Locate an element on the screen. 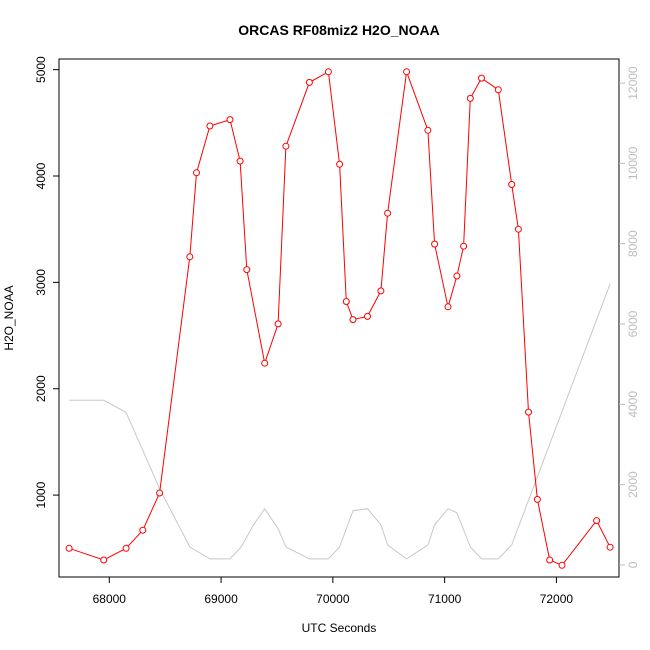  y-right-tick-label: 4000 is located at coordinates (633, 404).